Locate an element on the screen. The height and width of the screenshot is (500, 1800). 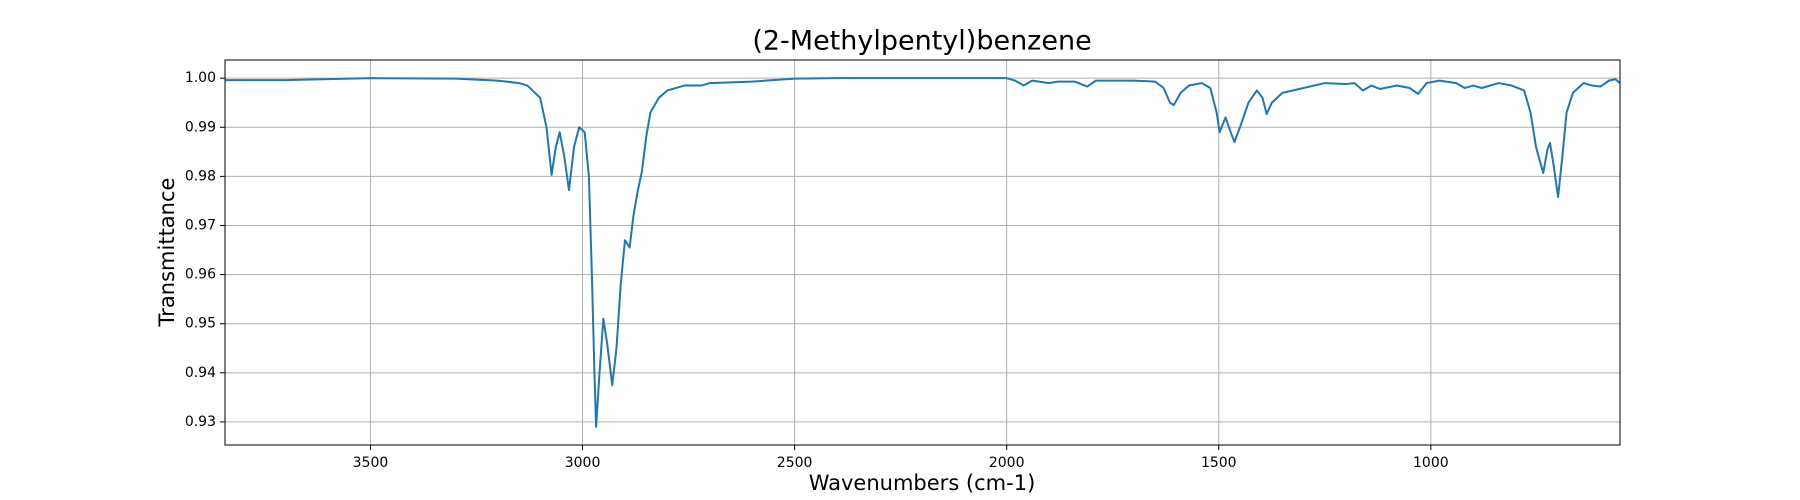
y-tick-label: 0.99 is located at coordinates (200, 127).